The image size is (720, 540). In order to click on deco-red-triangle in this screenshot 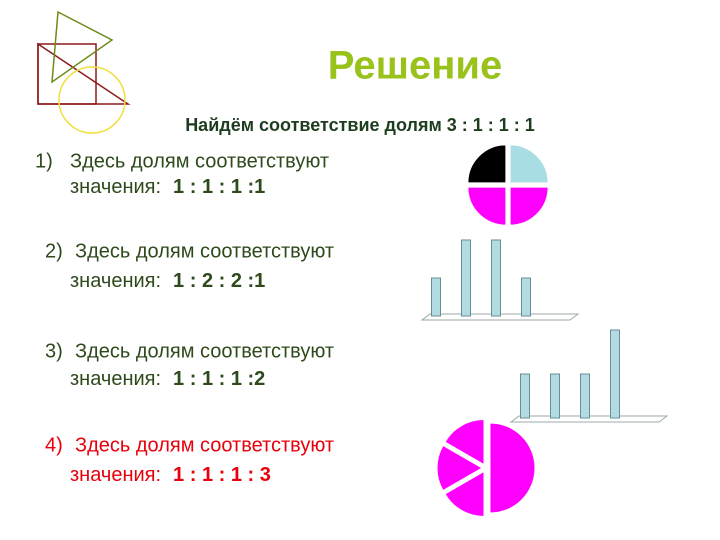, I will do `click(84, 73)`.